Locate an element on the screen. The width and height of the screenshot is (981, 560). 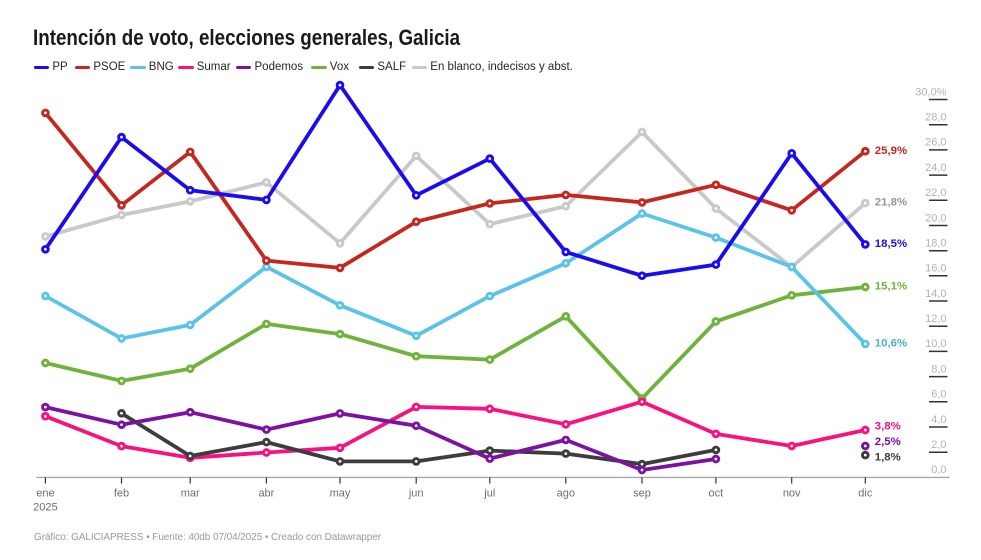
svg-text: 24,0 is located at coordinates (935, 168).